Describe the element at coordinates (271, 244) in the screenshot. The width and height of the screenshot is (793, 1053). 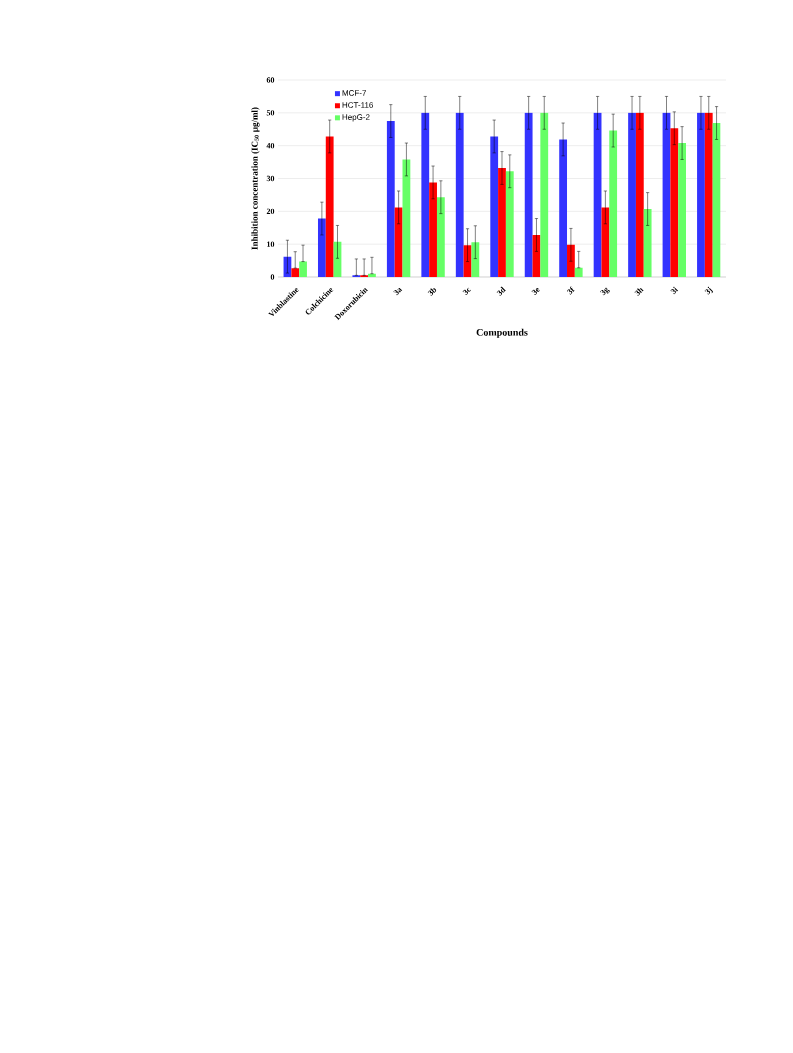
I see `y-tick-label: 10` at that location.